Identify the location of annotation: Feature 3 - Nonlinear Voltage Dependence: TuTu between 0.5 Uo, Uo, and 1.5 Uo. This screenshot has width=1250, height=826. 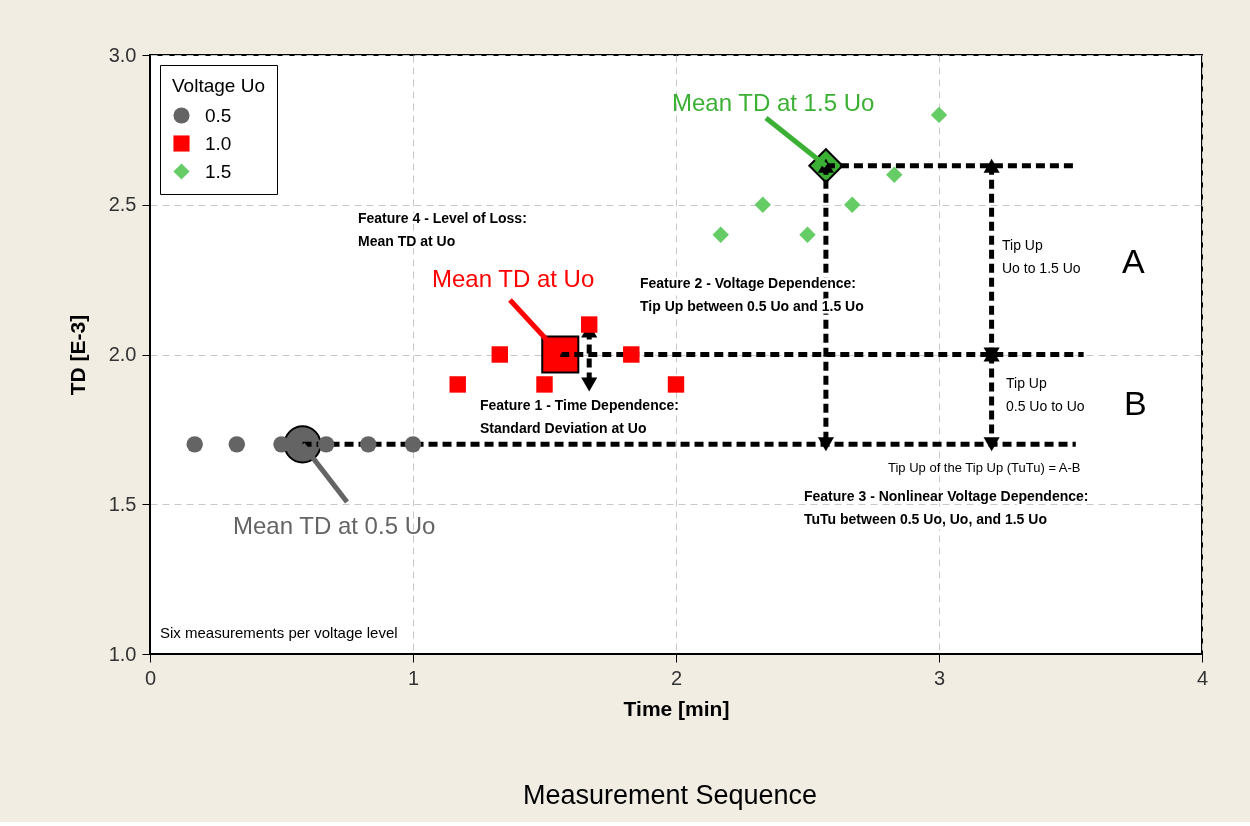
(946, 507).